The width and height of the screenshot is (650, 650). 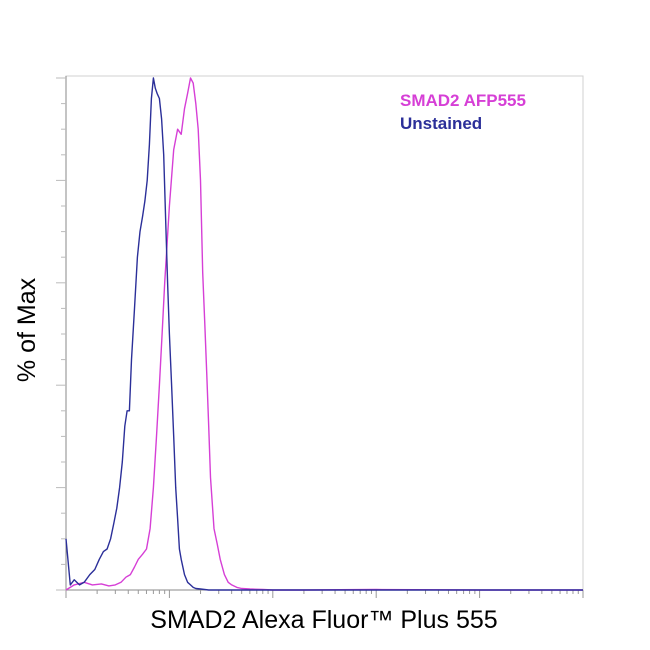 What do you see at coordinates (324, 594) in the screenshot?
I see `x-axis-ticks` at bounding box center [324, 594].